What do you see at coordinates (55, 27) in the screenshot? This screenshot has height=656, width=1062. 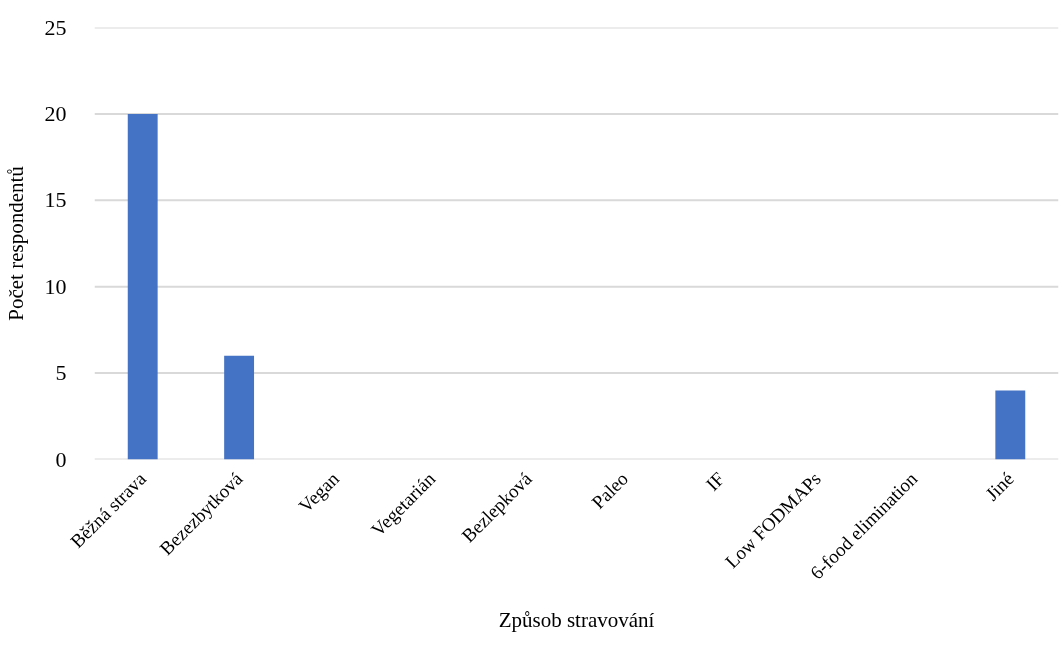 I see `y-tick-label: 25` at bounding box center [55, 27].